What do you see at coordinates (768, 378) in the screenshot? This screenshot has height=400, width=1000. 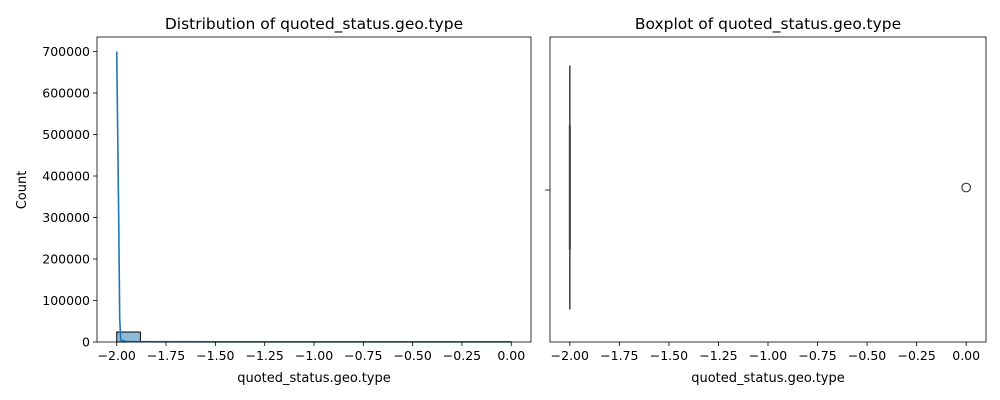 I see `boxplot-x-axis-label: quoted_status.geo.type` at bounding box center [768, 378].